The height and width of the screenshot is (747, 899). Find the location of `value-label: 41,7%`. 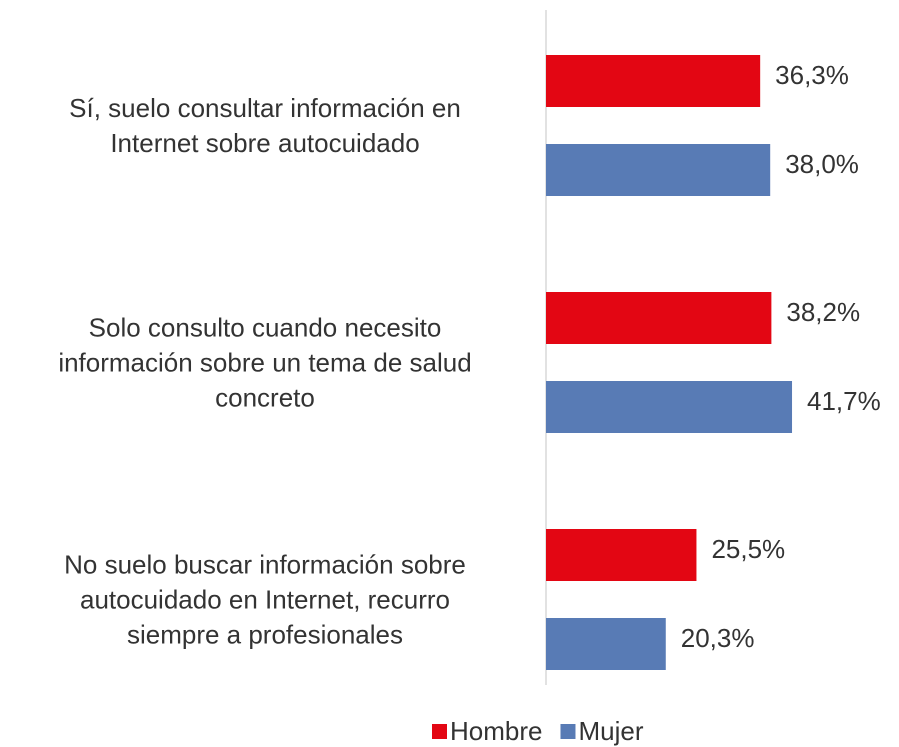

value-label: 41,7% is located at coordinates (844, 401).